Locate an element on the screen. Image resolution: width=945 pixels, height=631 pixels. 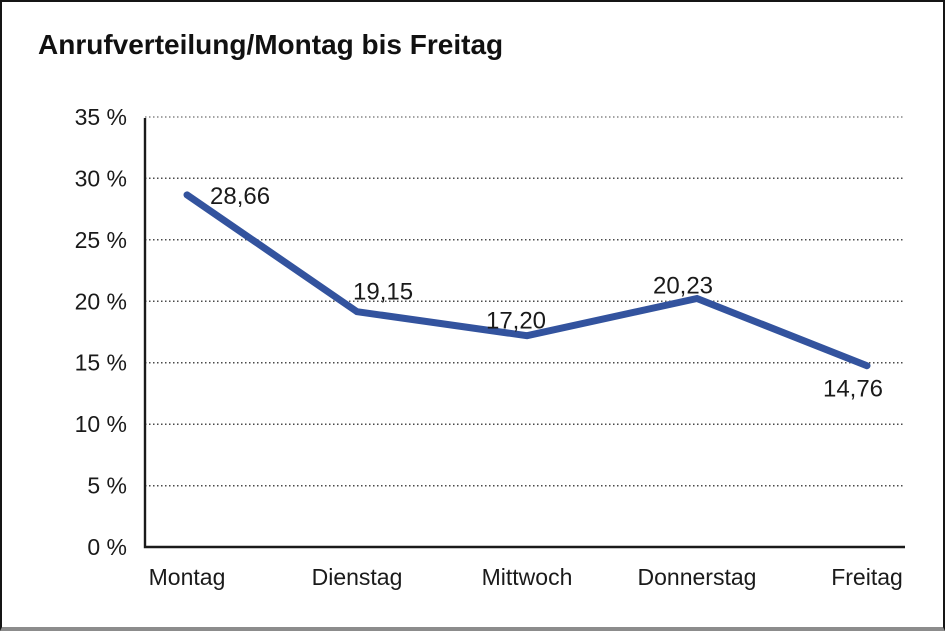
data-point-label: 20,23 is located at coordinates (683, 286).